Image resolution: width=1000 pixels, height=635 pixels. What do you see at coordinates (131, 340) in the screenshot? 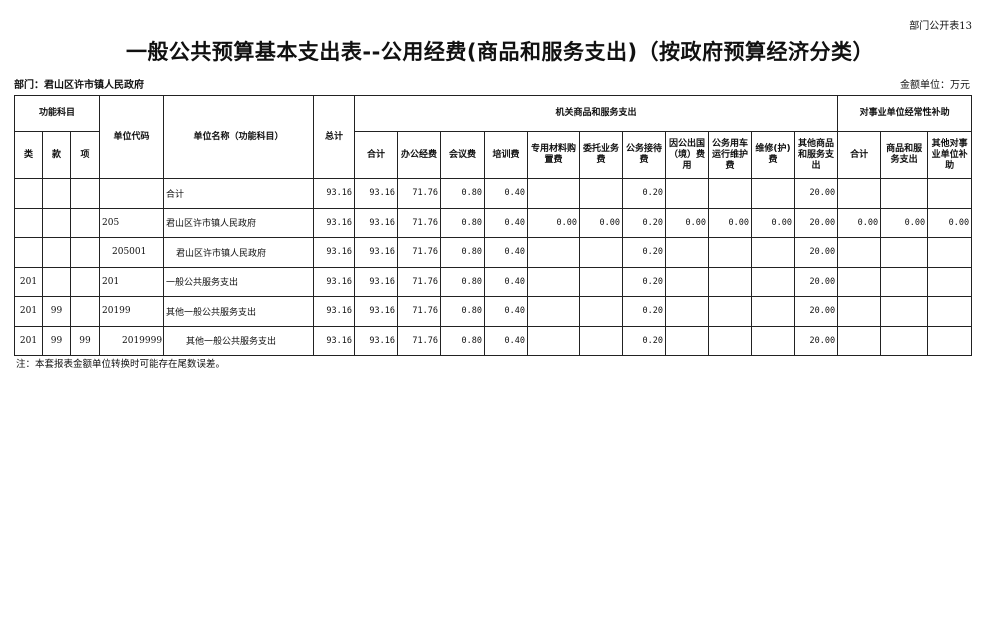
I see `cell-unit-code: 2019999` at bounding box center [131, 340].